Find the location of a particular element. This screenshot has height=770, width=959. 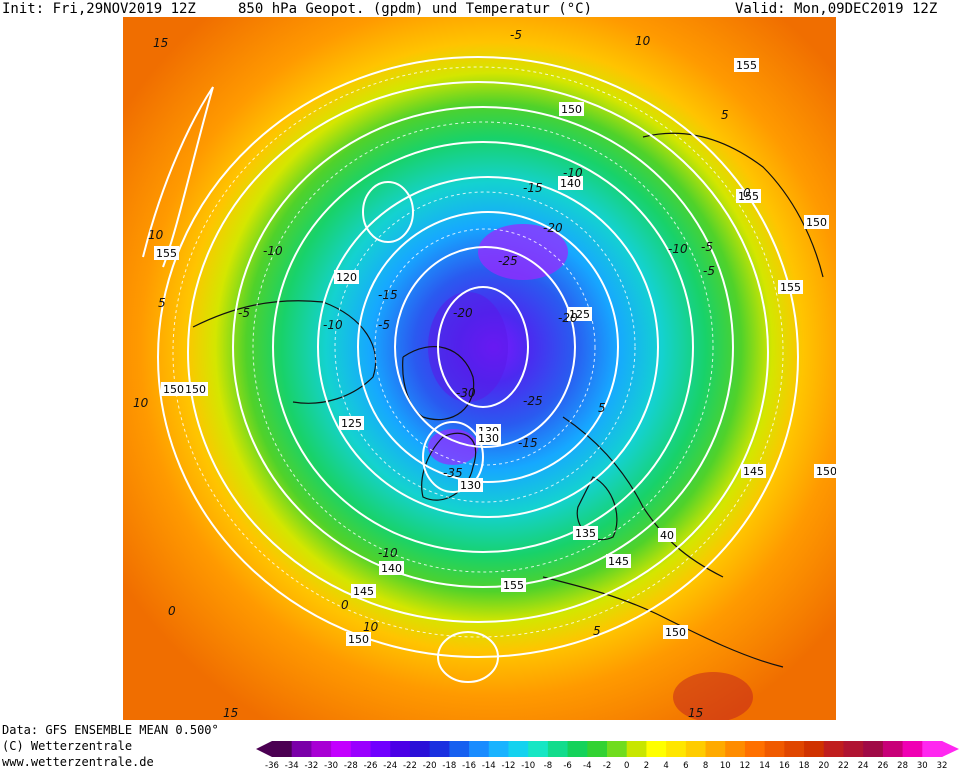

cold-core-center is located at coordinates (468, 347).